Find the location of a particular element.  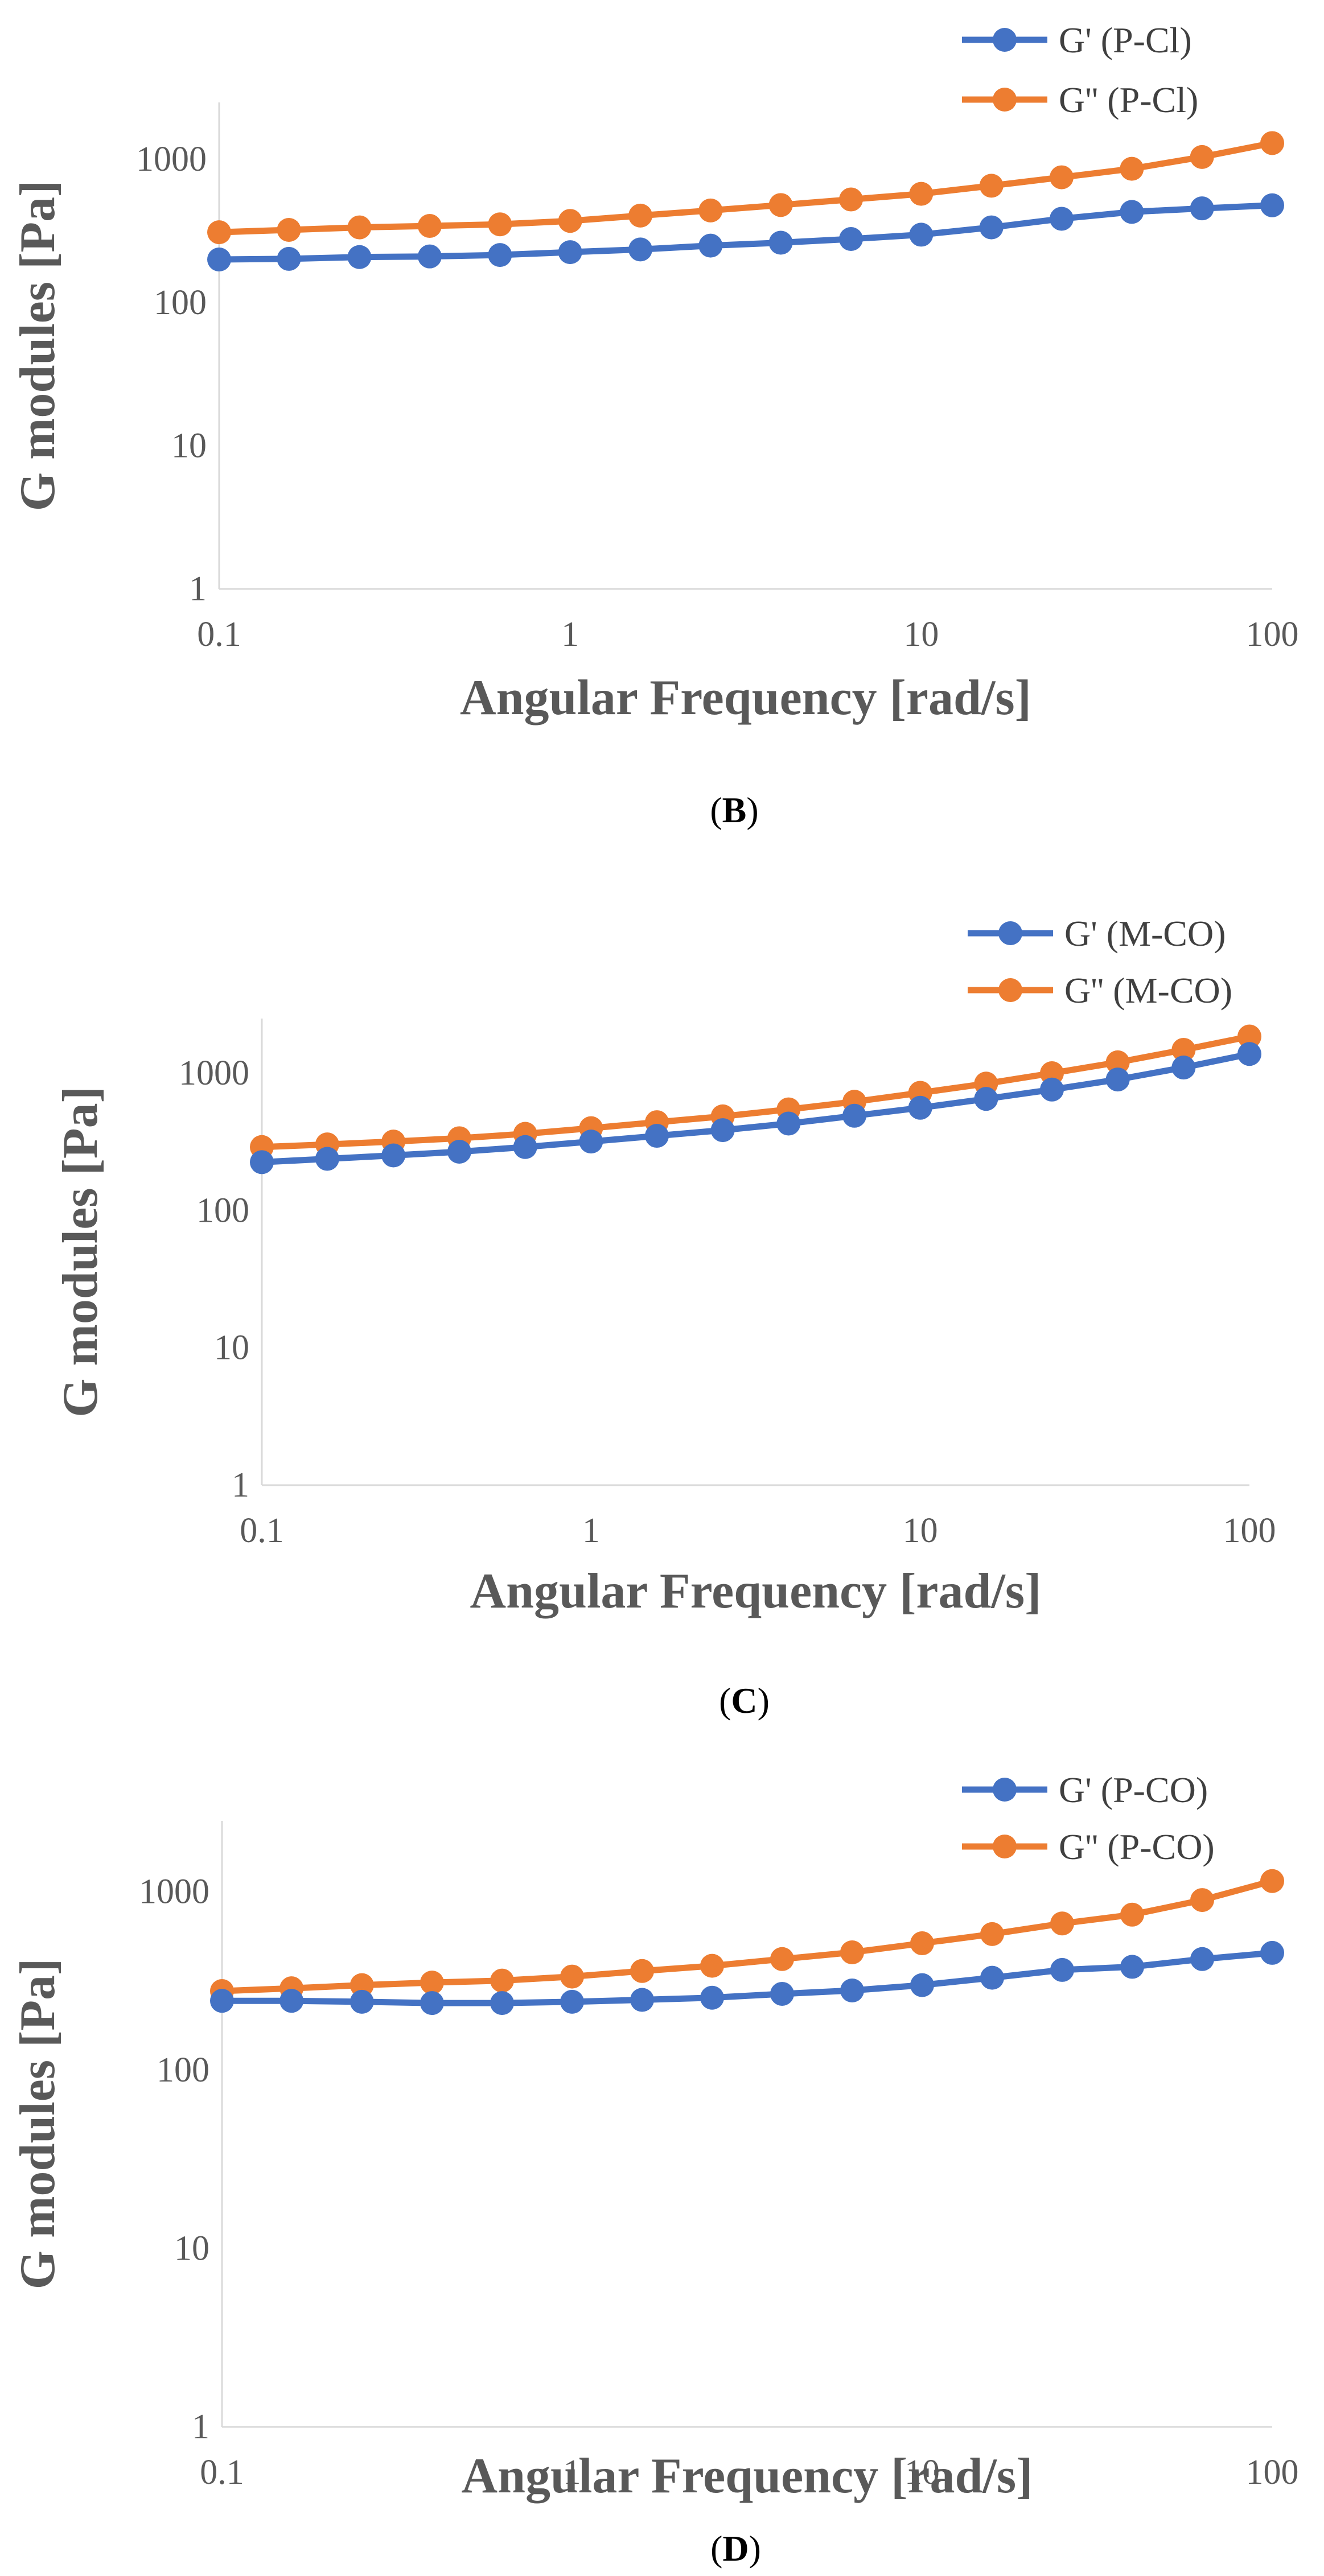

legend-label: G'' (M-CO) is located at coordinates (1148, 990).